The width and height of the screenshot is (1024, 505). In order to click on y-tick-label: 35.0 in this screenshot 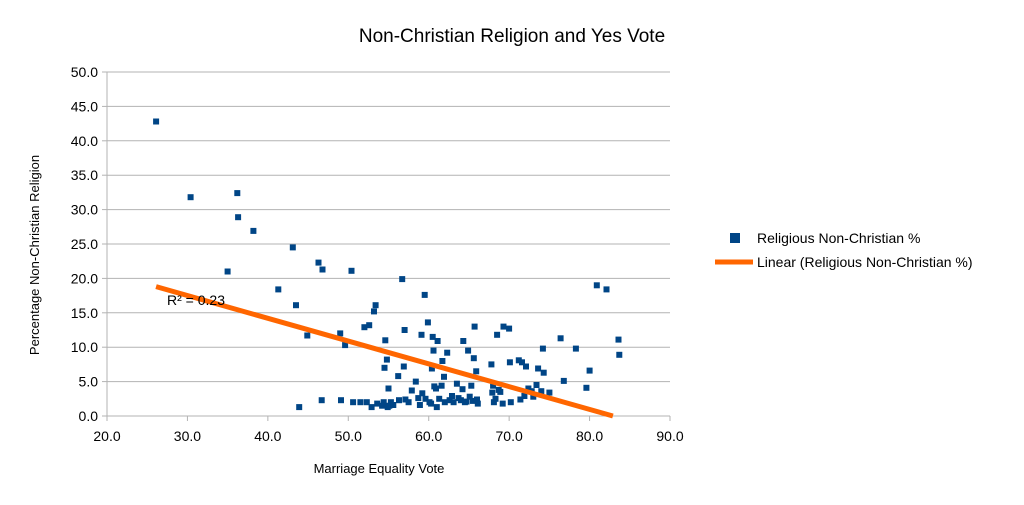, I will do `click(84, 175)`.